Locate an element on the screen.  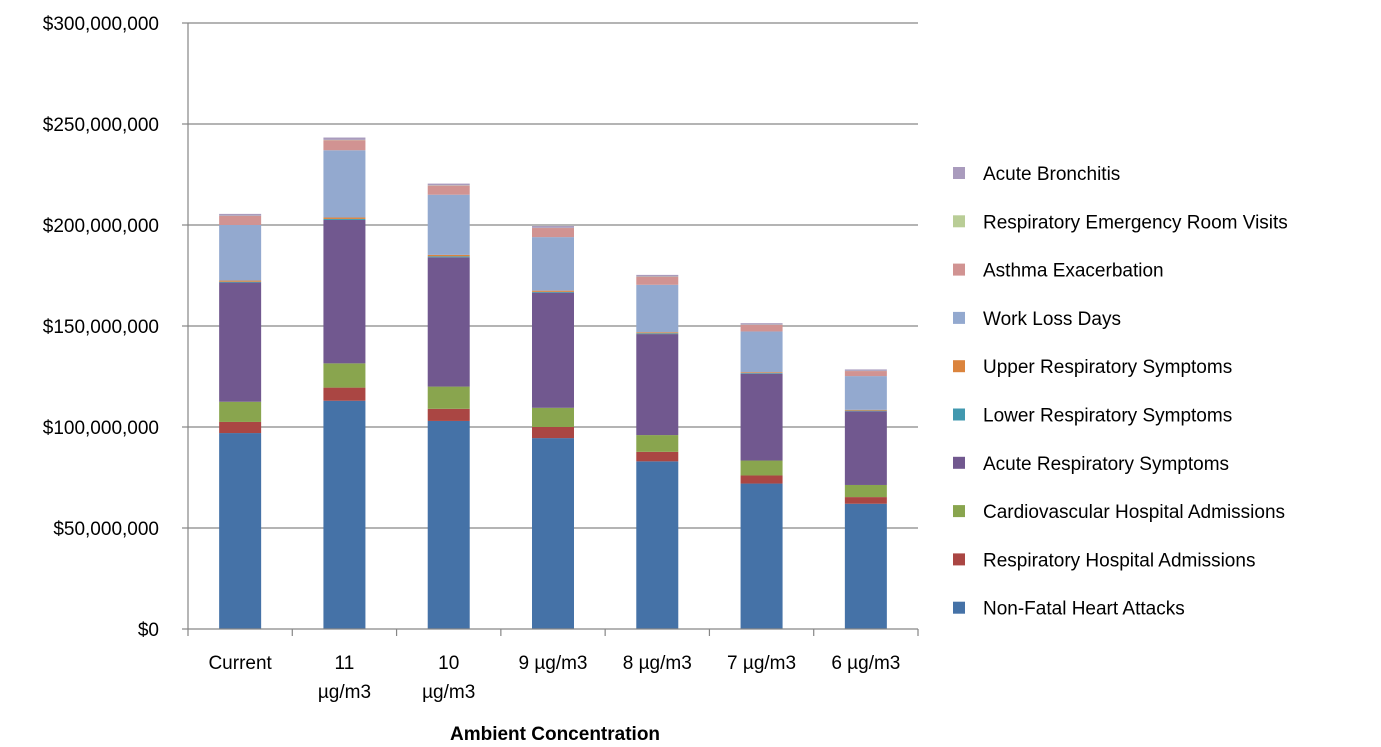
legend-label: Acute Respiratory Symptoms is located at coordinates (1106, 464).